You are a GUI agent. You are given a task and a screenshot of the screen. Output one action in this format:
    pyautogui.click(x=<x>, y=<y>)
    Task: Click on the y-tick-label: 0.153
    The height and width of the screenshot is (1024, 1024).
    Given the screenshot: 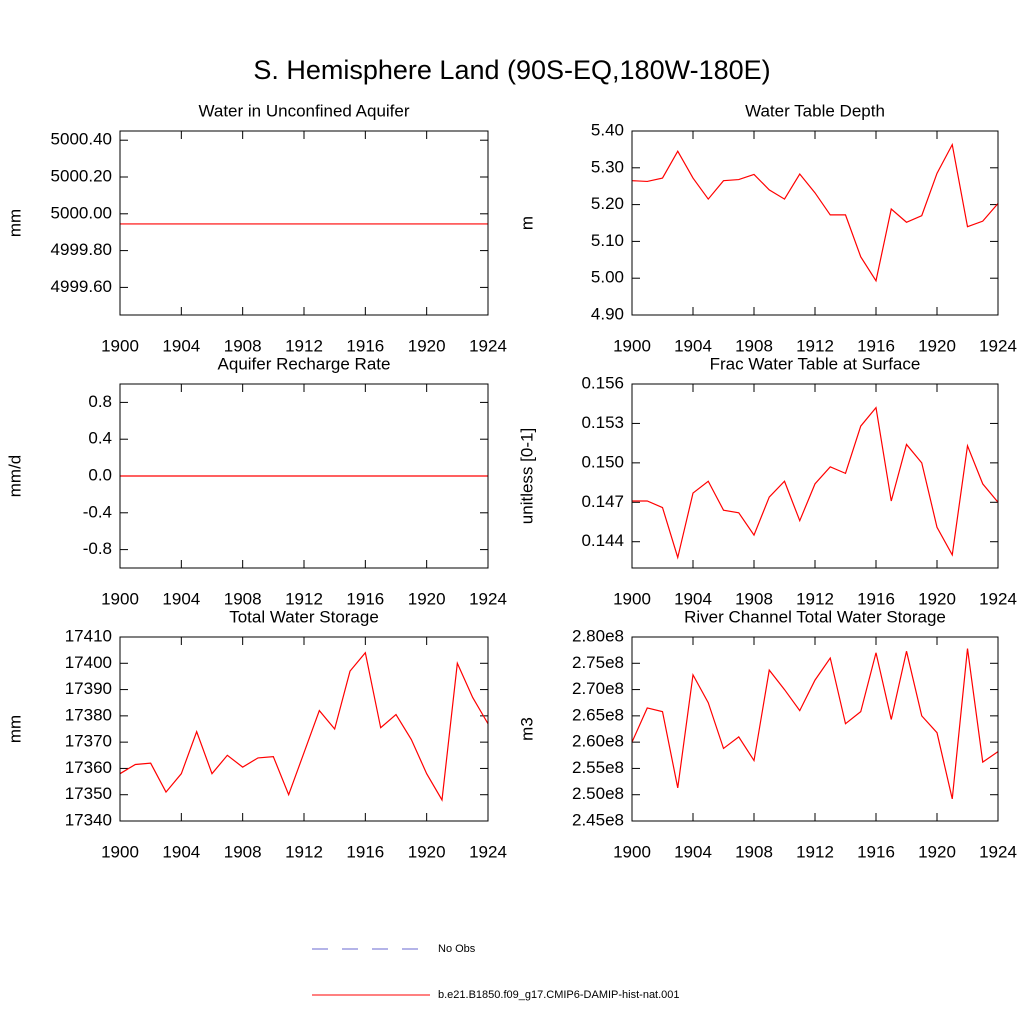 What is the action you would take?
    pyautogui.click(x=602, y=422)
    